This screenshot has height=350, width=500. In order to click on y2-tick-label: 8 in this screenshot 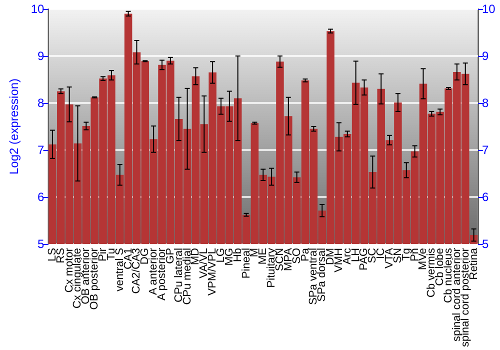, I will do `click(485, 103)`.